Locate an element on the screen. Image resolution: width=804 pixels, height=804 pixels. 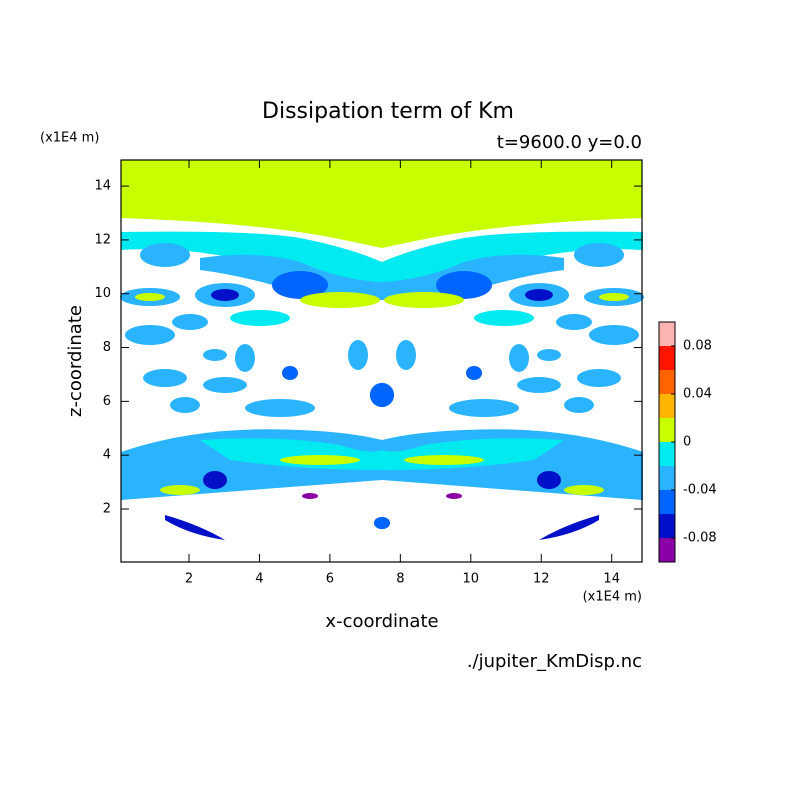
x-tick-label: 8 is located at coordinates (400, 579).